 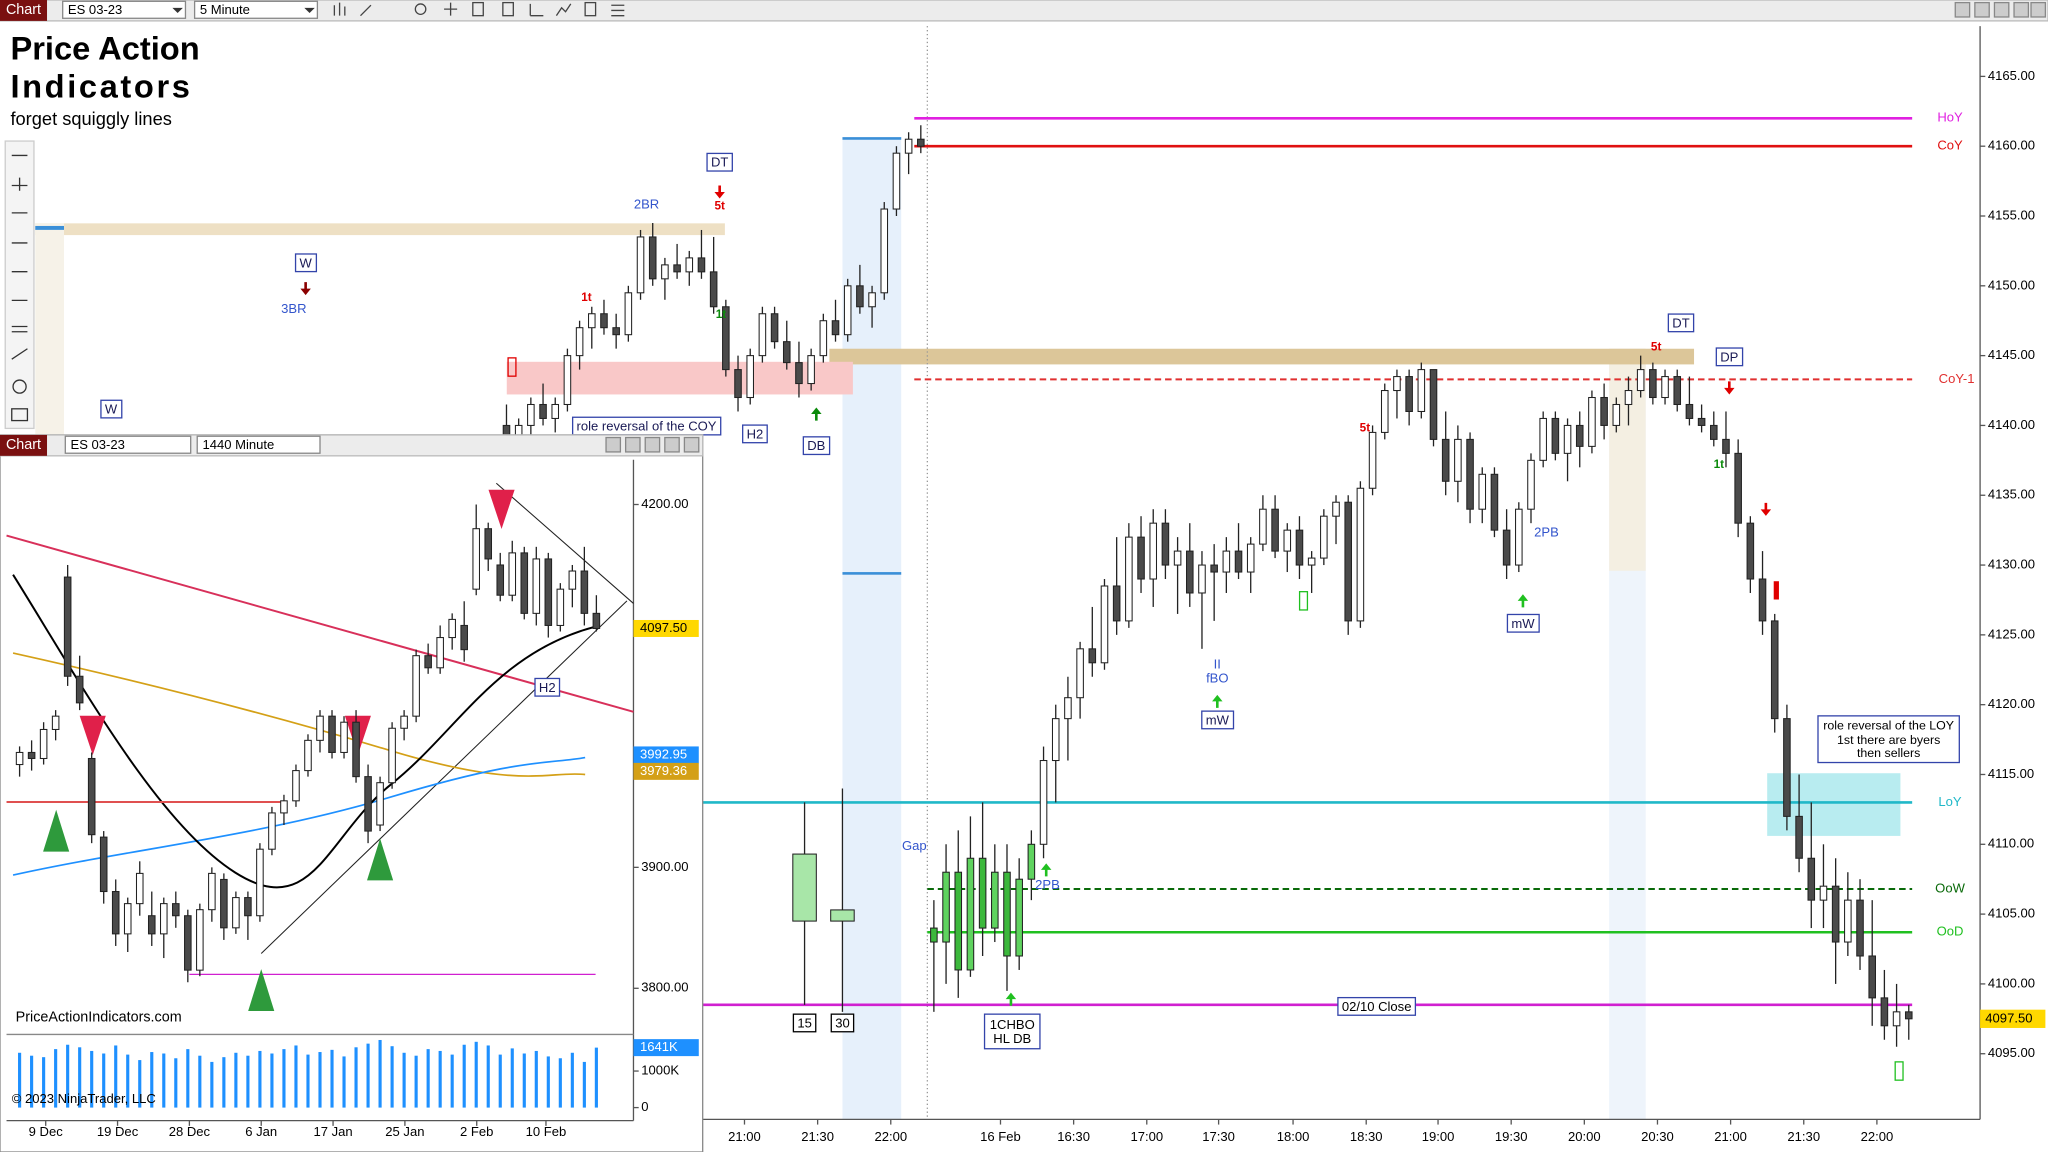 I want to click on window-controls, so click(x=2000, y=9).